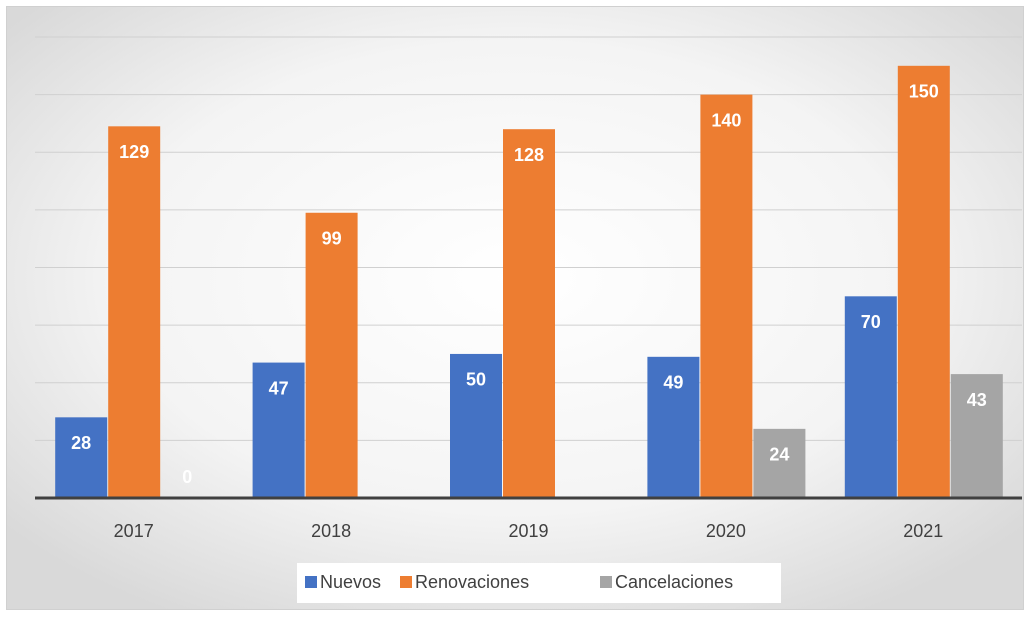  Describe the element at coordinates (350, 582) in the screenshot. I see `legend-label: Nuevos` at that location.